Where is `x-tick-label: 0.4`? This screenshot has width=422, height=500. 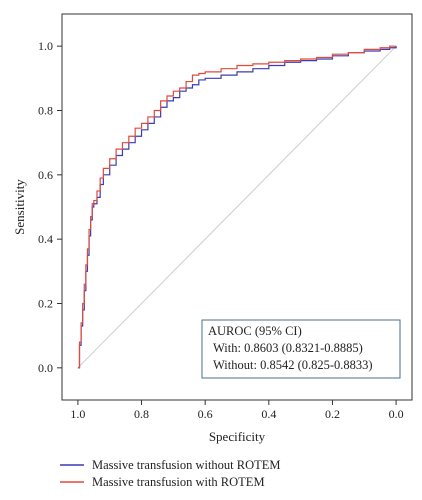 x-tick-label: 0.4 is located at coordinates (268, 414).